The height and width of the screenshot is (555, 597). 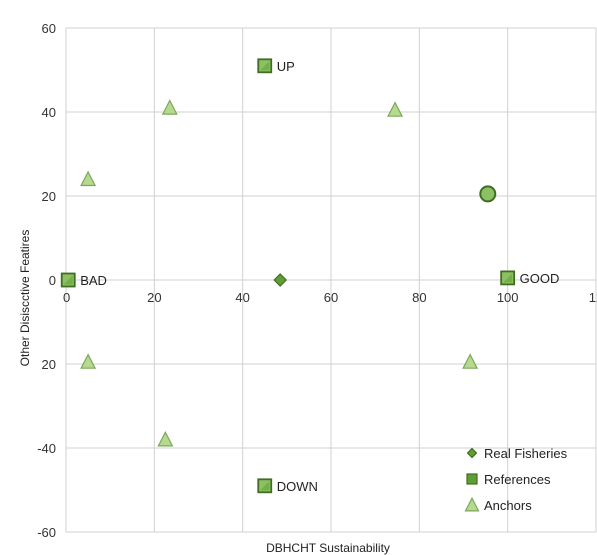 I want to click on legend-label: Real Fisheries, so click(x=526, y=453).